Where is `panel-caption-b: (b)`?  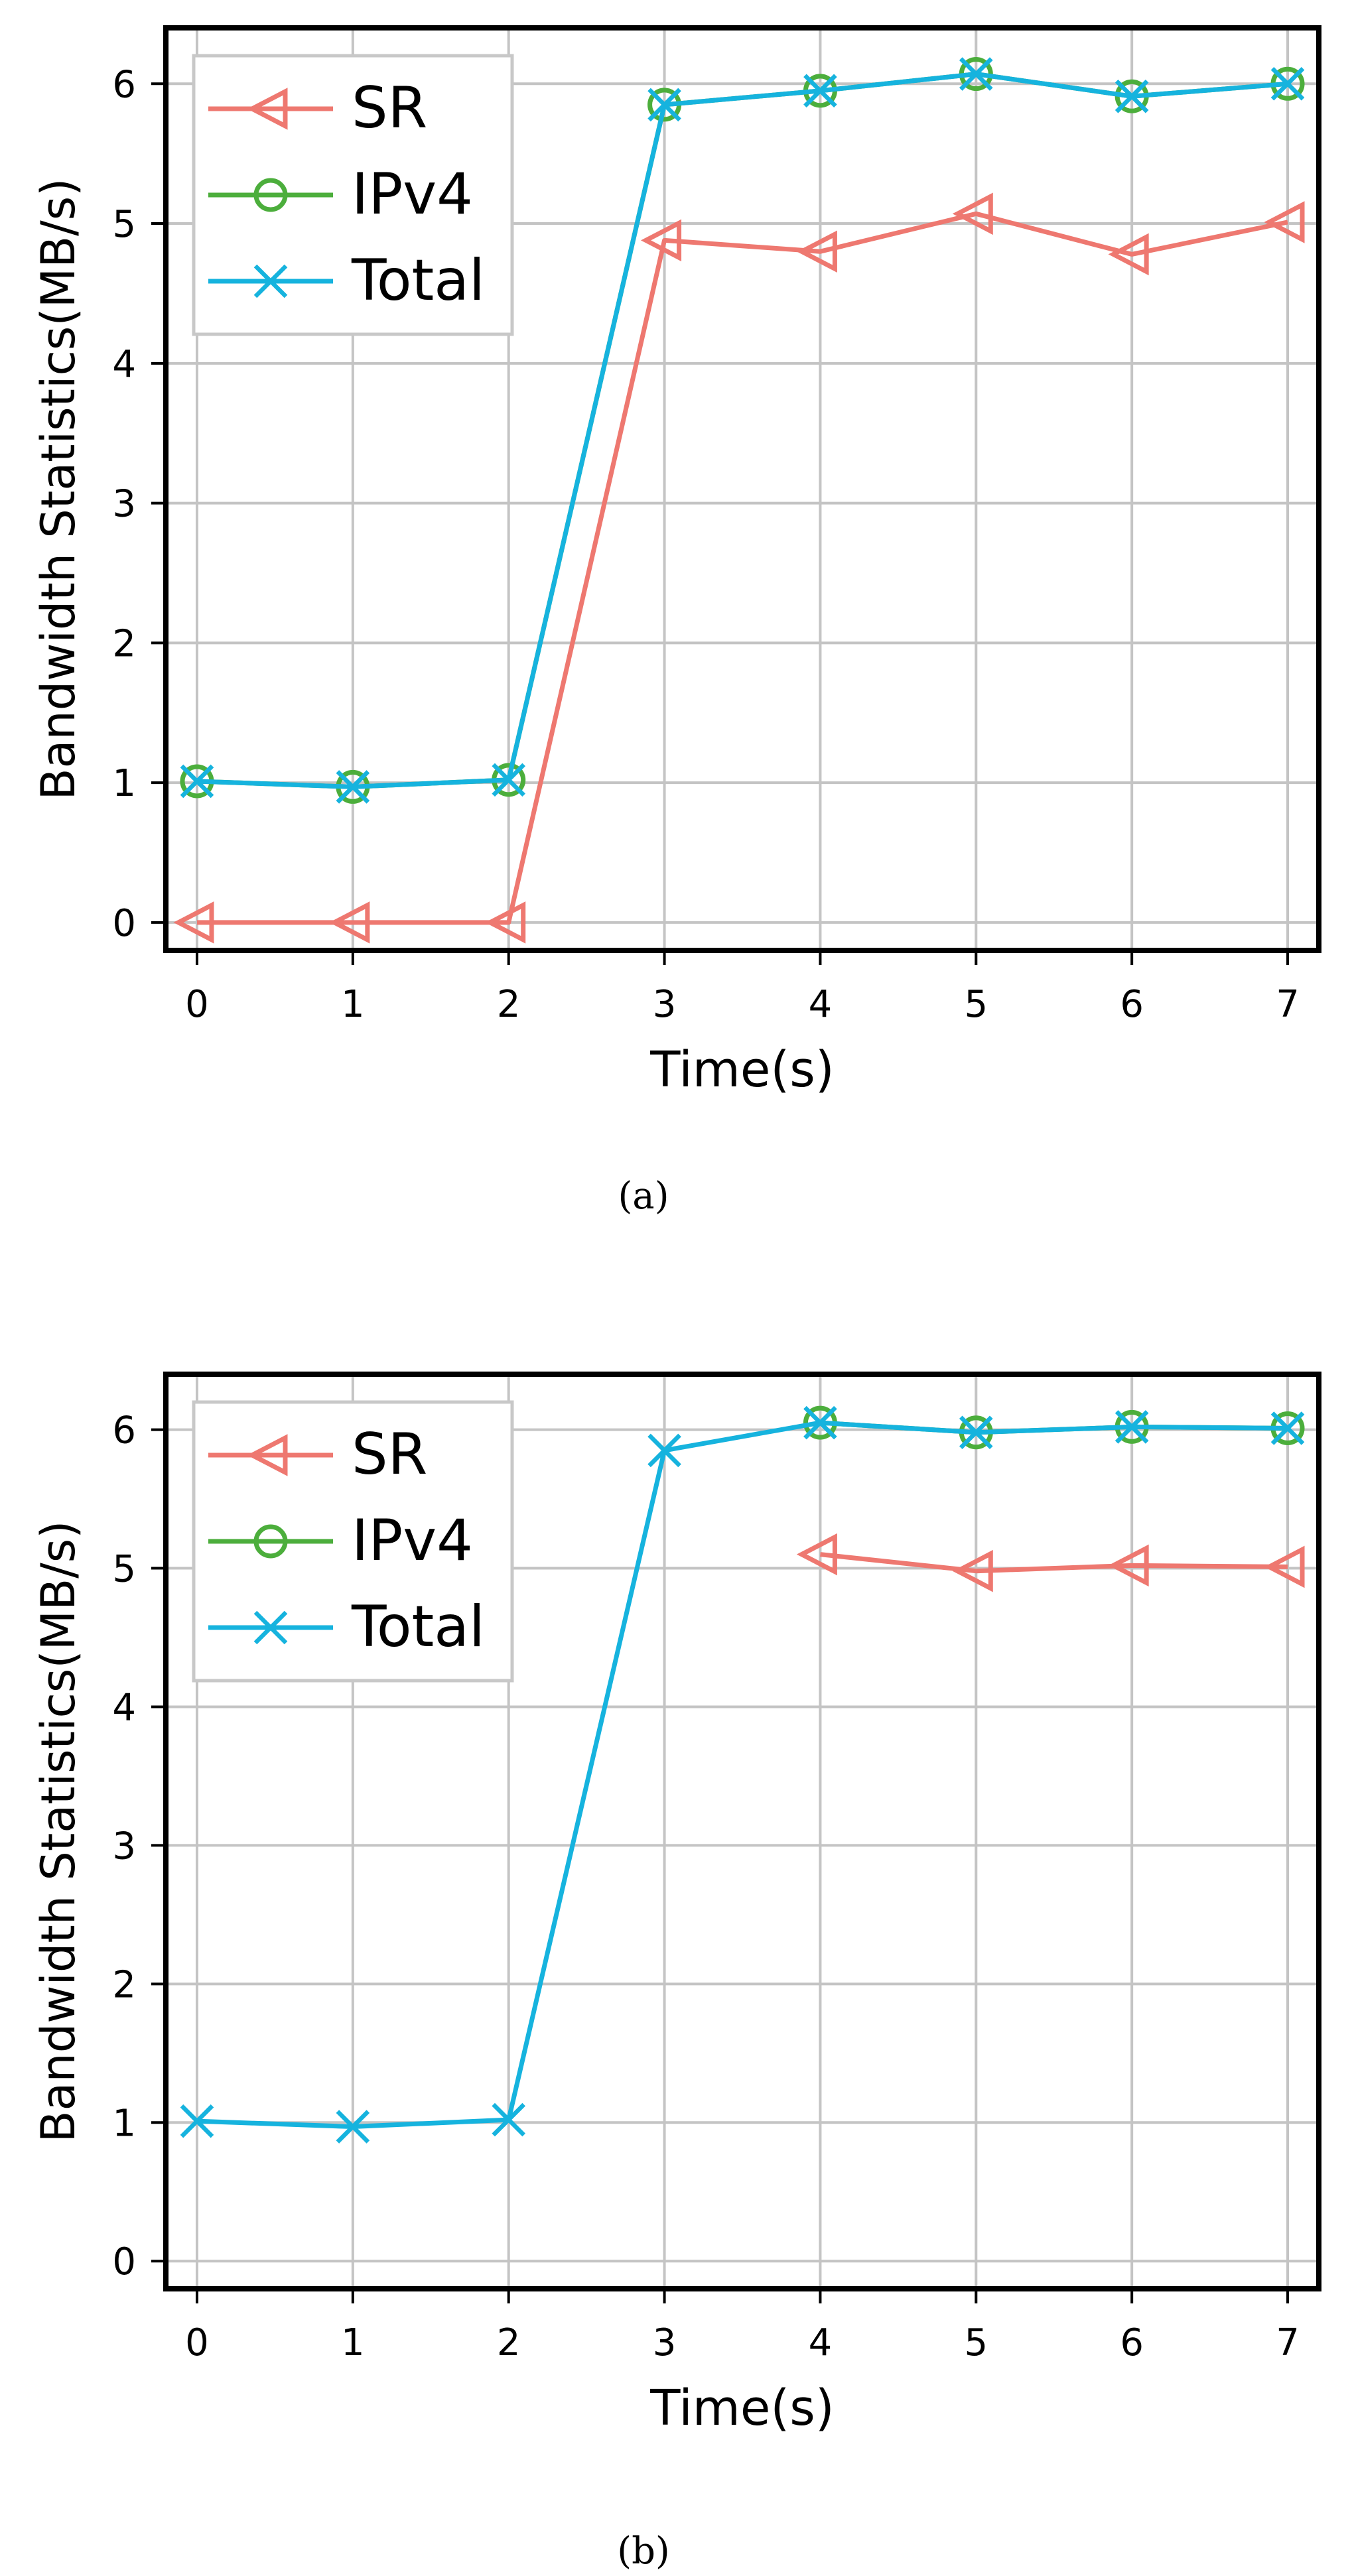 panel-caption-b: (b) is located at coordinates (644, 2552).